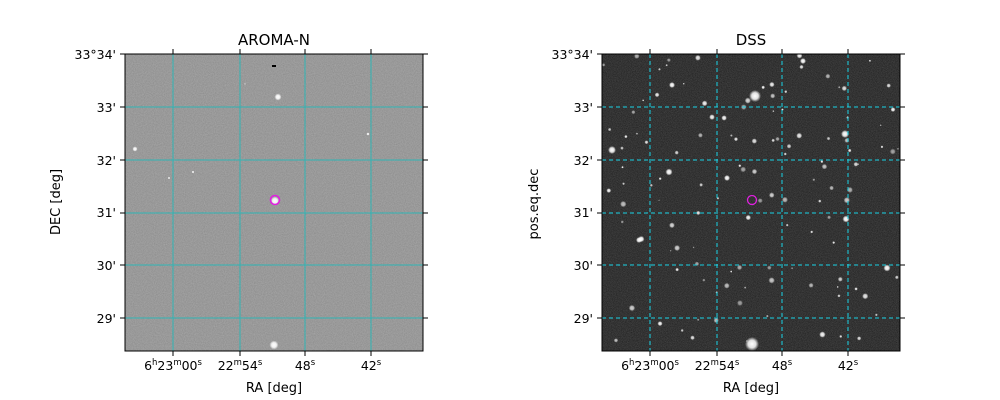 The width and height of the screenshot is (1000, 400). I want to click on dec-tick-label: 30', so click(583, 265).